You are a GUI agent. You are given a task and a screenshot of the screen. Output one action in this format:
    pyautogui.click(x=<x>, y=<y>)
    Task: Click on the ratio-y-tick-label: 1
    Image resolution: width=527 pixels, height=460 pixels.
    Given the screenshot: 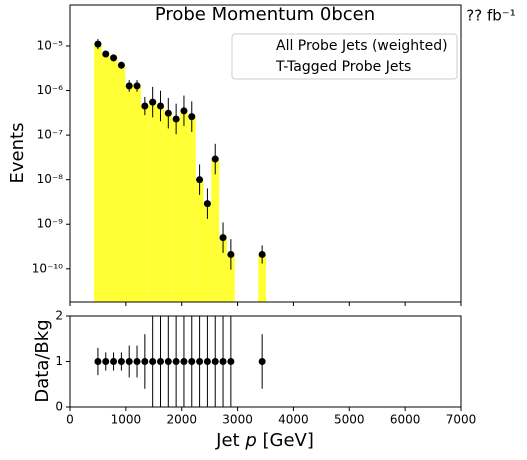 What is the action you would take?
    pyautogui.click(x=59, y=361)
    